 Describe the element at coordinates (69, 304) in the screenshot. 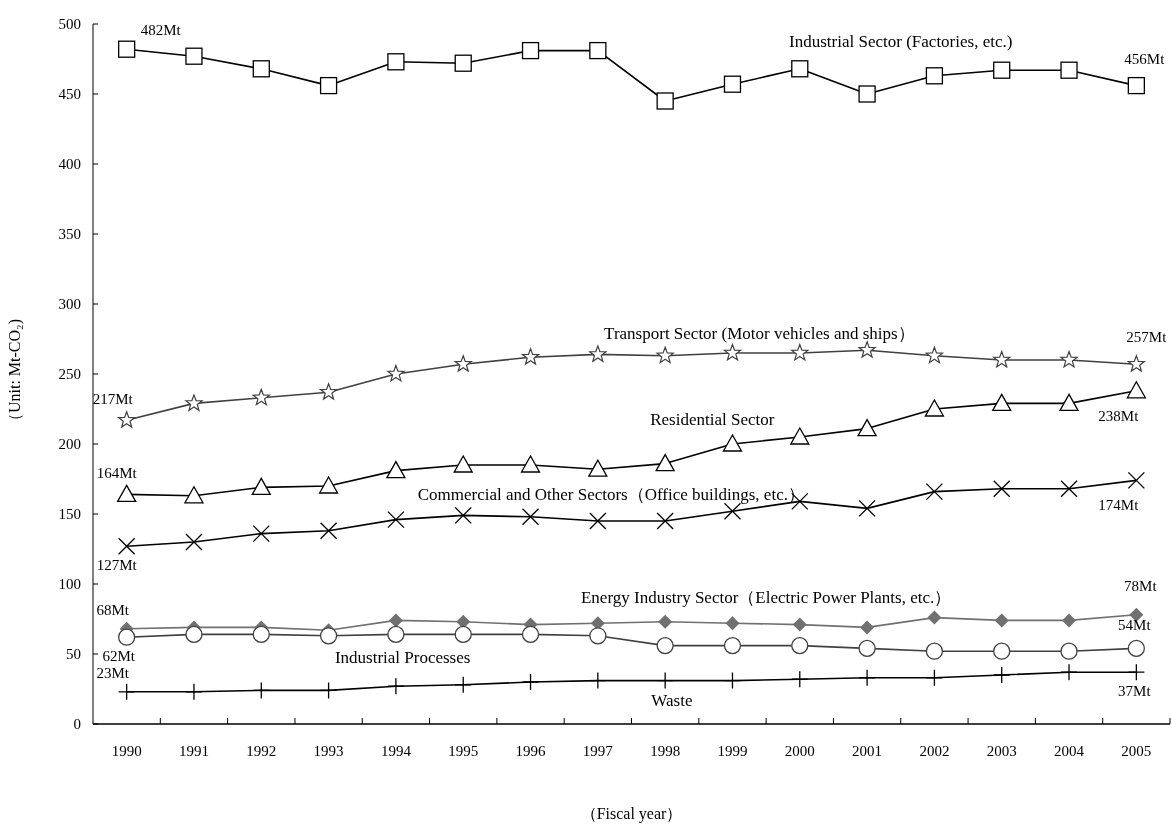

I see `y-tick-label: 300` at that location.